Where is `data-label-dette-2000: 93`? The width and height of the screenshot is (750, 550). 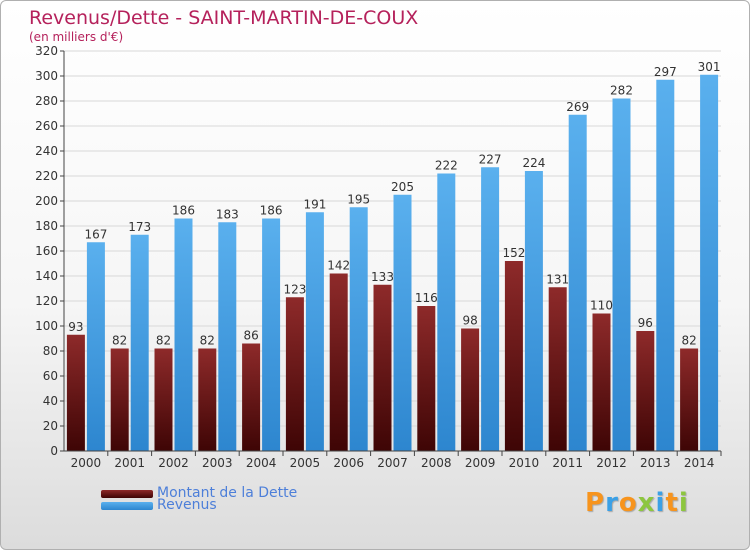
data-label-dette-2000: 93 is located at coordinates (75, 327).